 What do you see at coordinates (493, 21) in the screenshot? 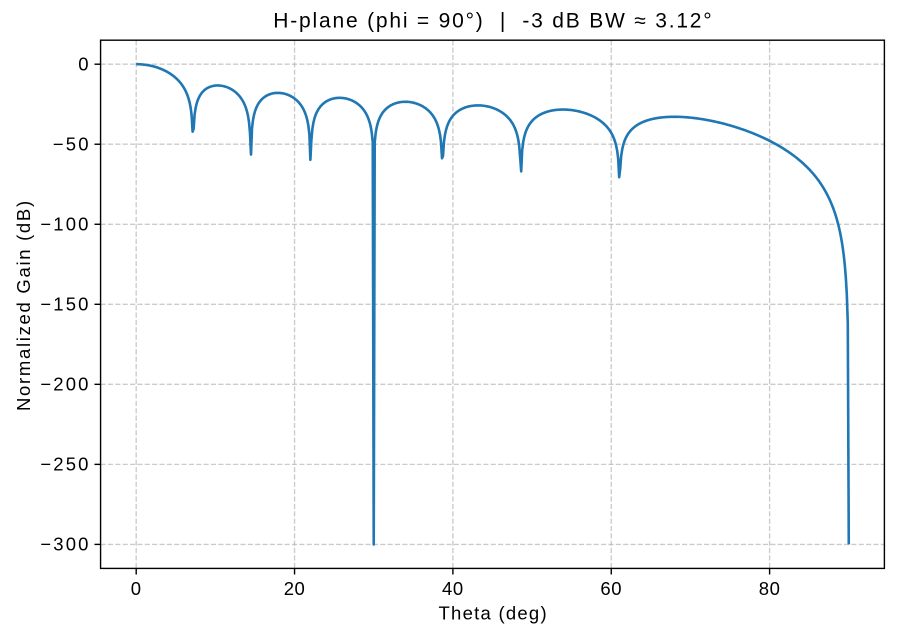
I see `svg-text:H-plane (phi = 90°) | -3 dB: H-plane (phi = 90°) | -3 dB BW ≈ 3.12°` at bounding box center [493, 21].